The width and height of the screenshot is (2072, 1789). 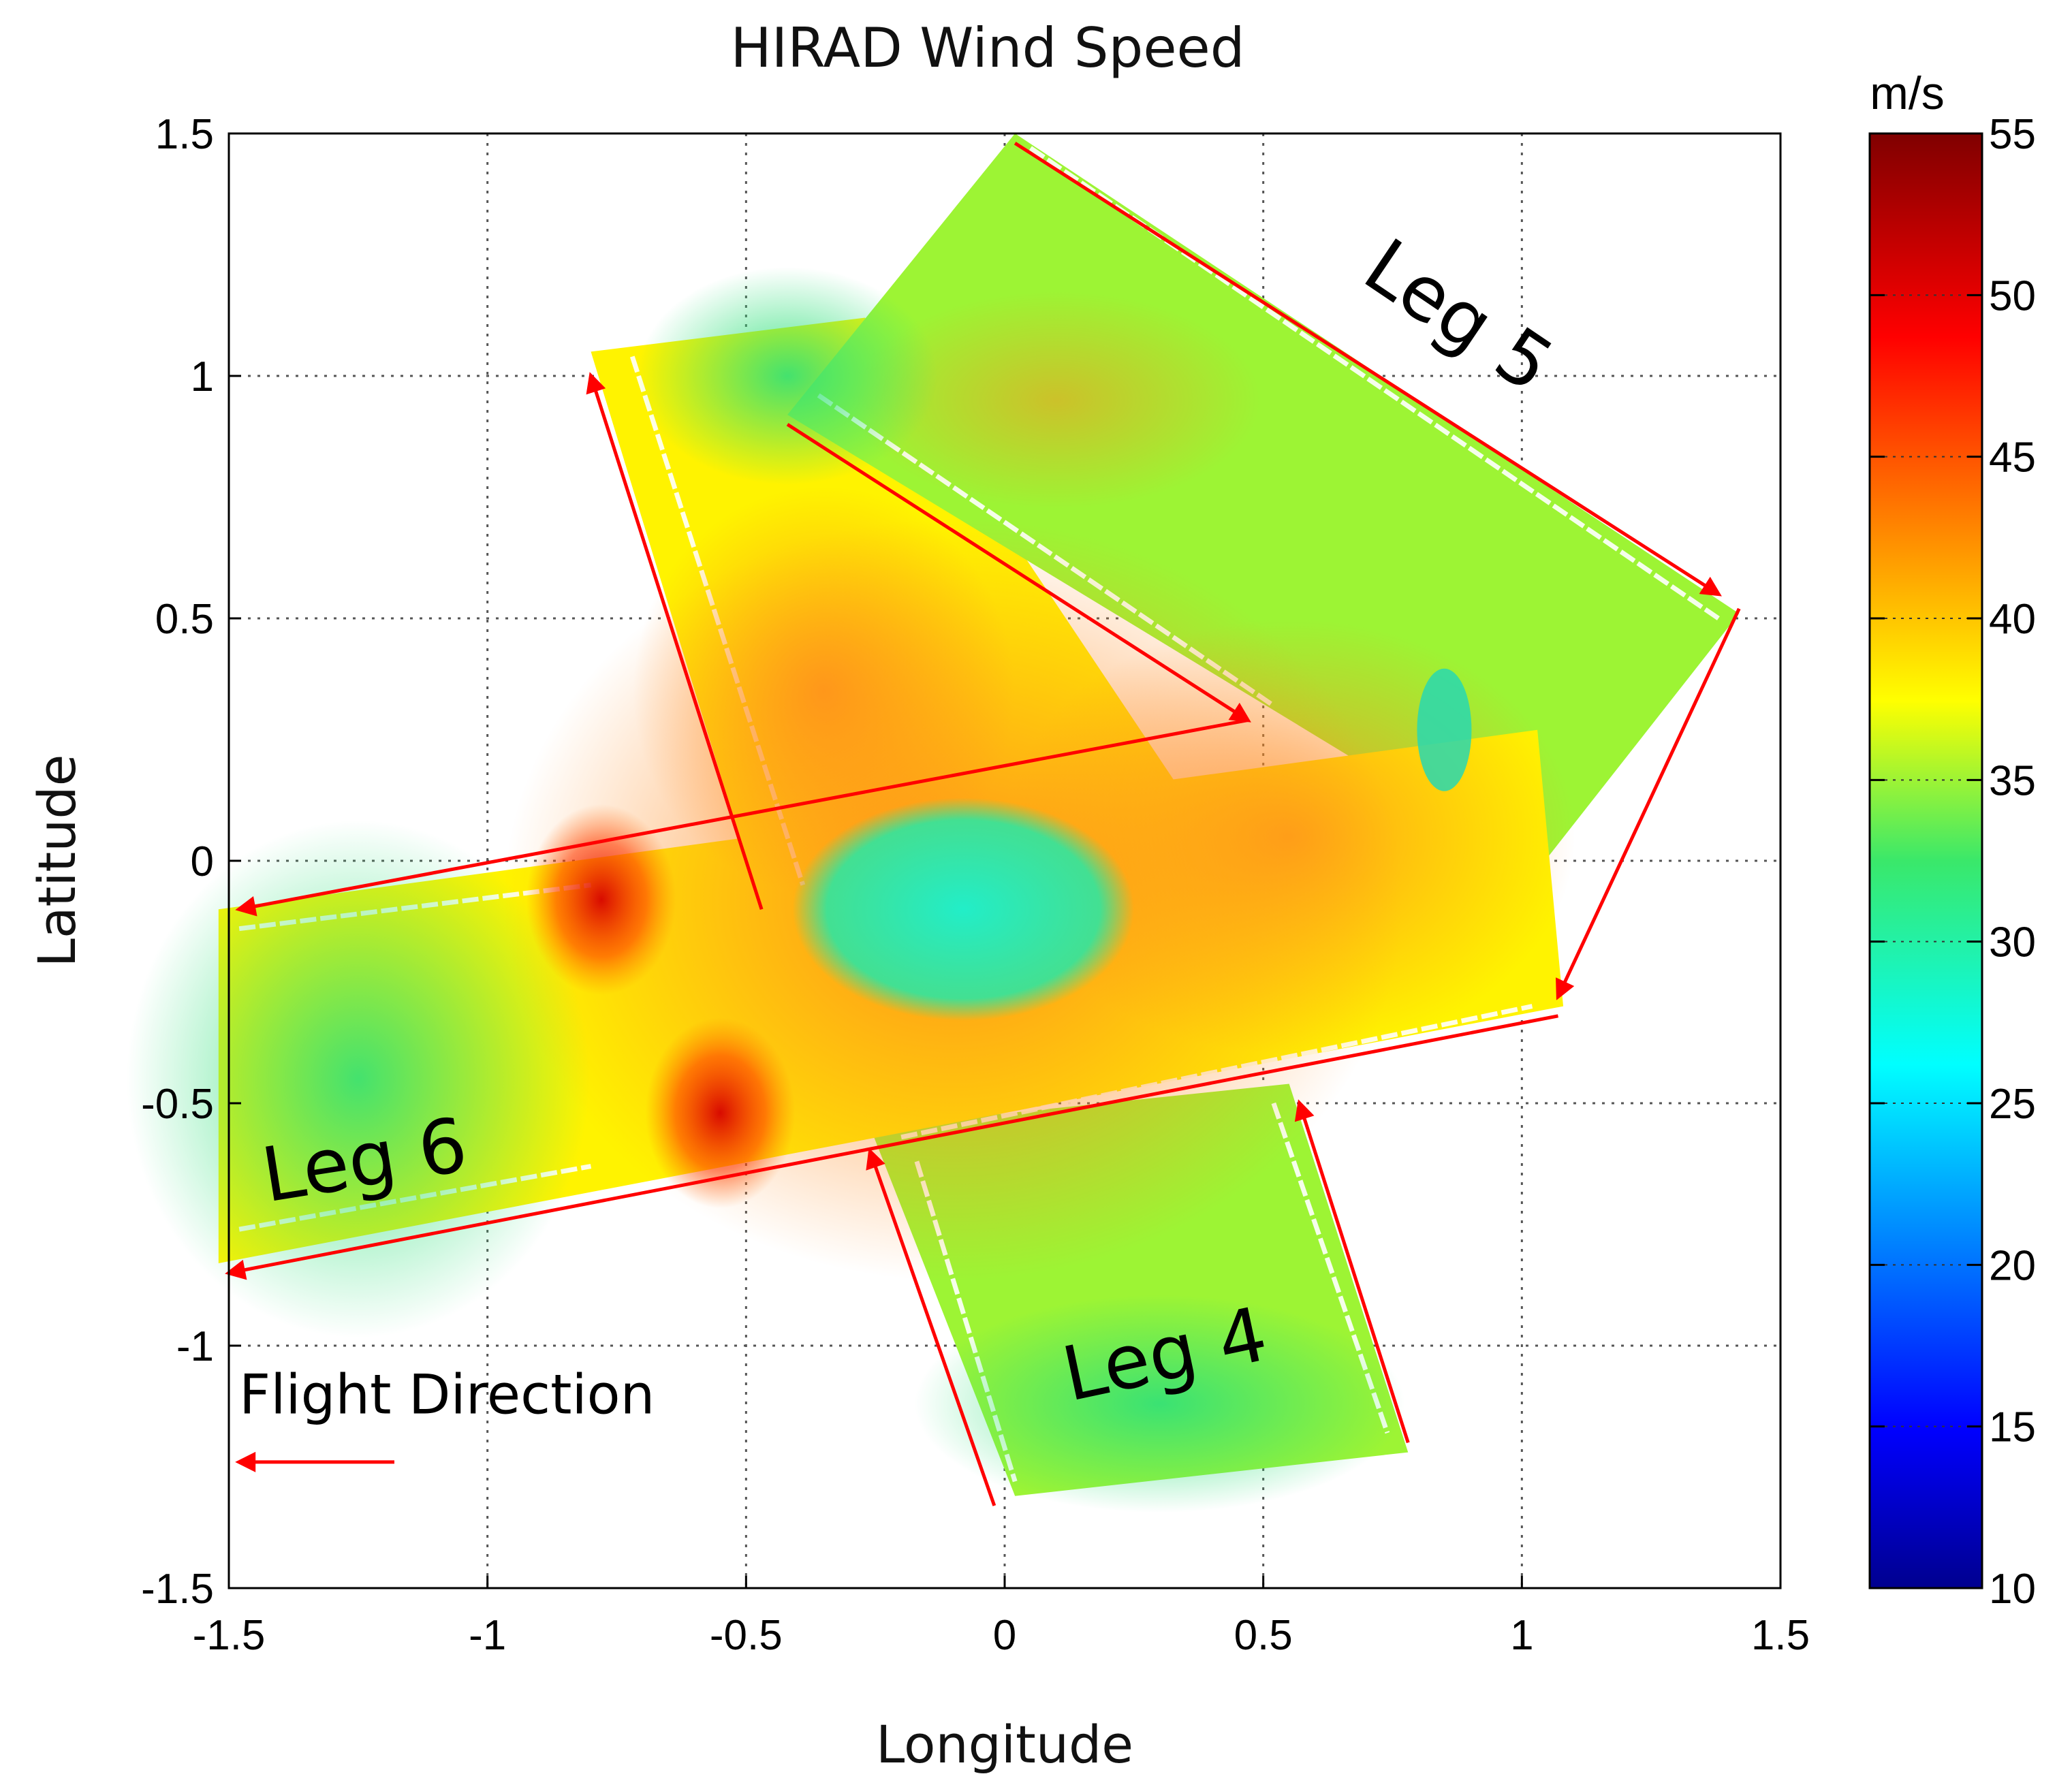 I want to click on x-tick-label: -1.5, so click(x=229, y=1635).